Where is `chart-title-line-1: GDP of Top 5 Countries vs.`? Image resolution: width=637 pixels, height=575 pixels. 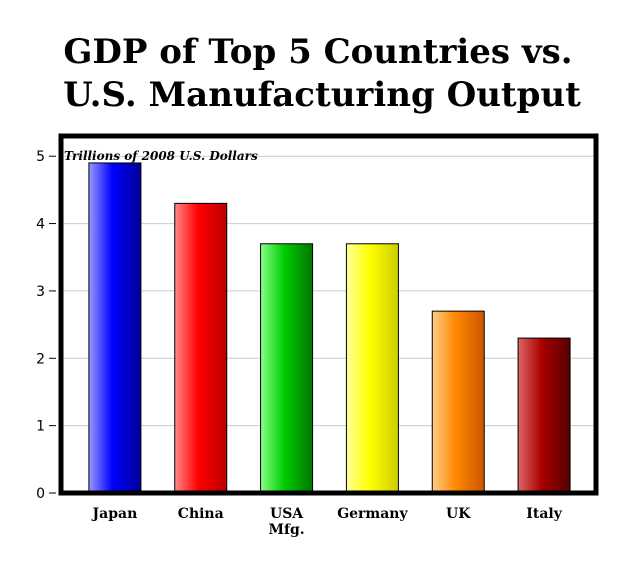 chart-title-line-1: GDP of Top 5 Countries vs. is located at coordinates (317, 52).